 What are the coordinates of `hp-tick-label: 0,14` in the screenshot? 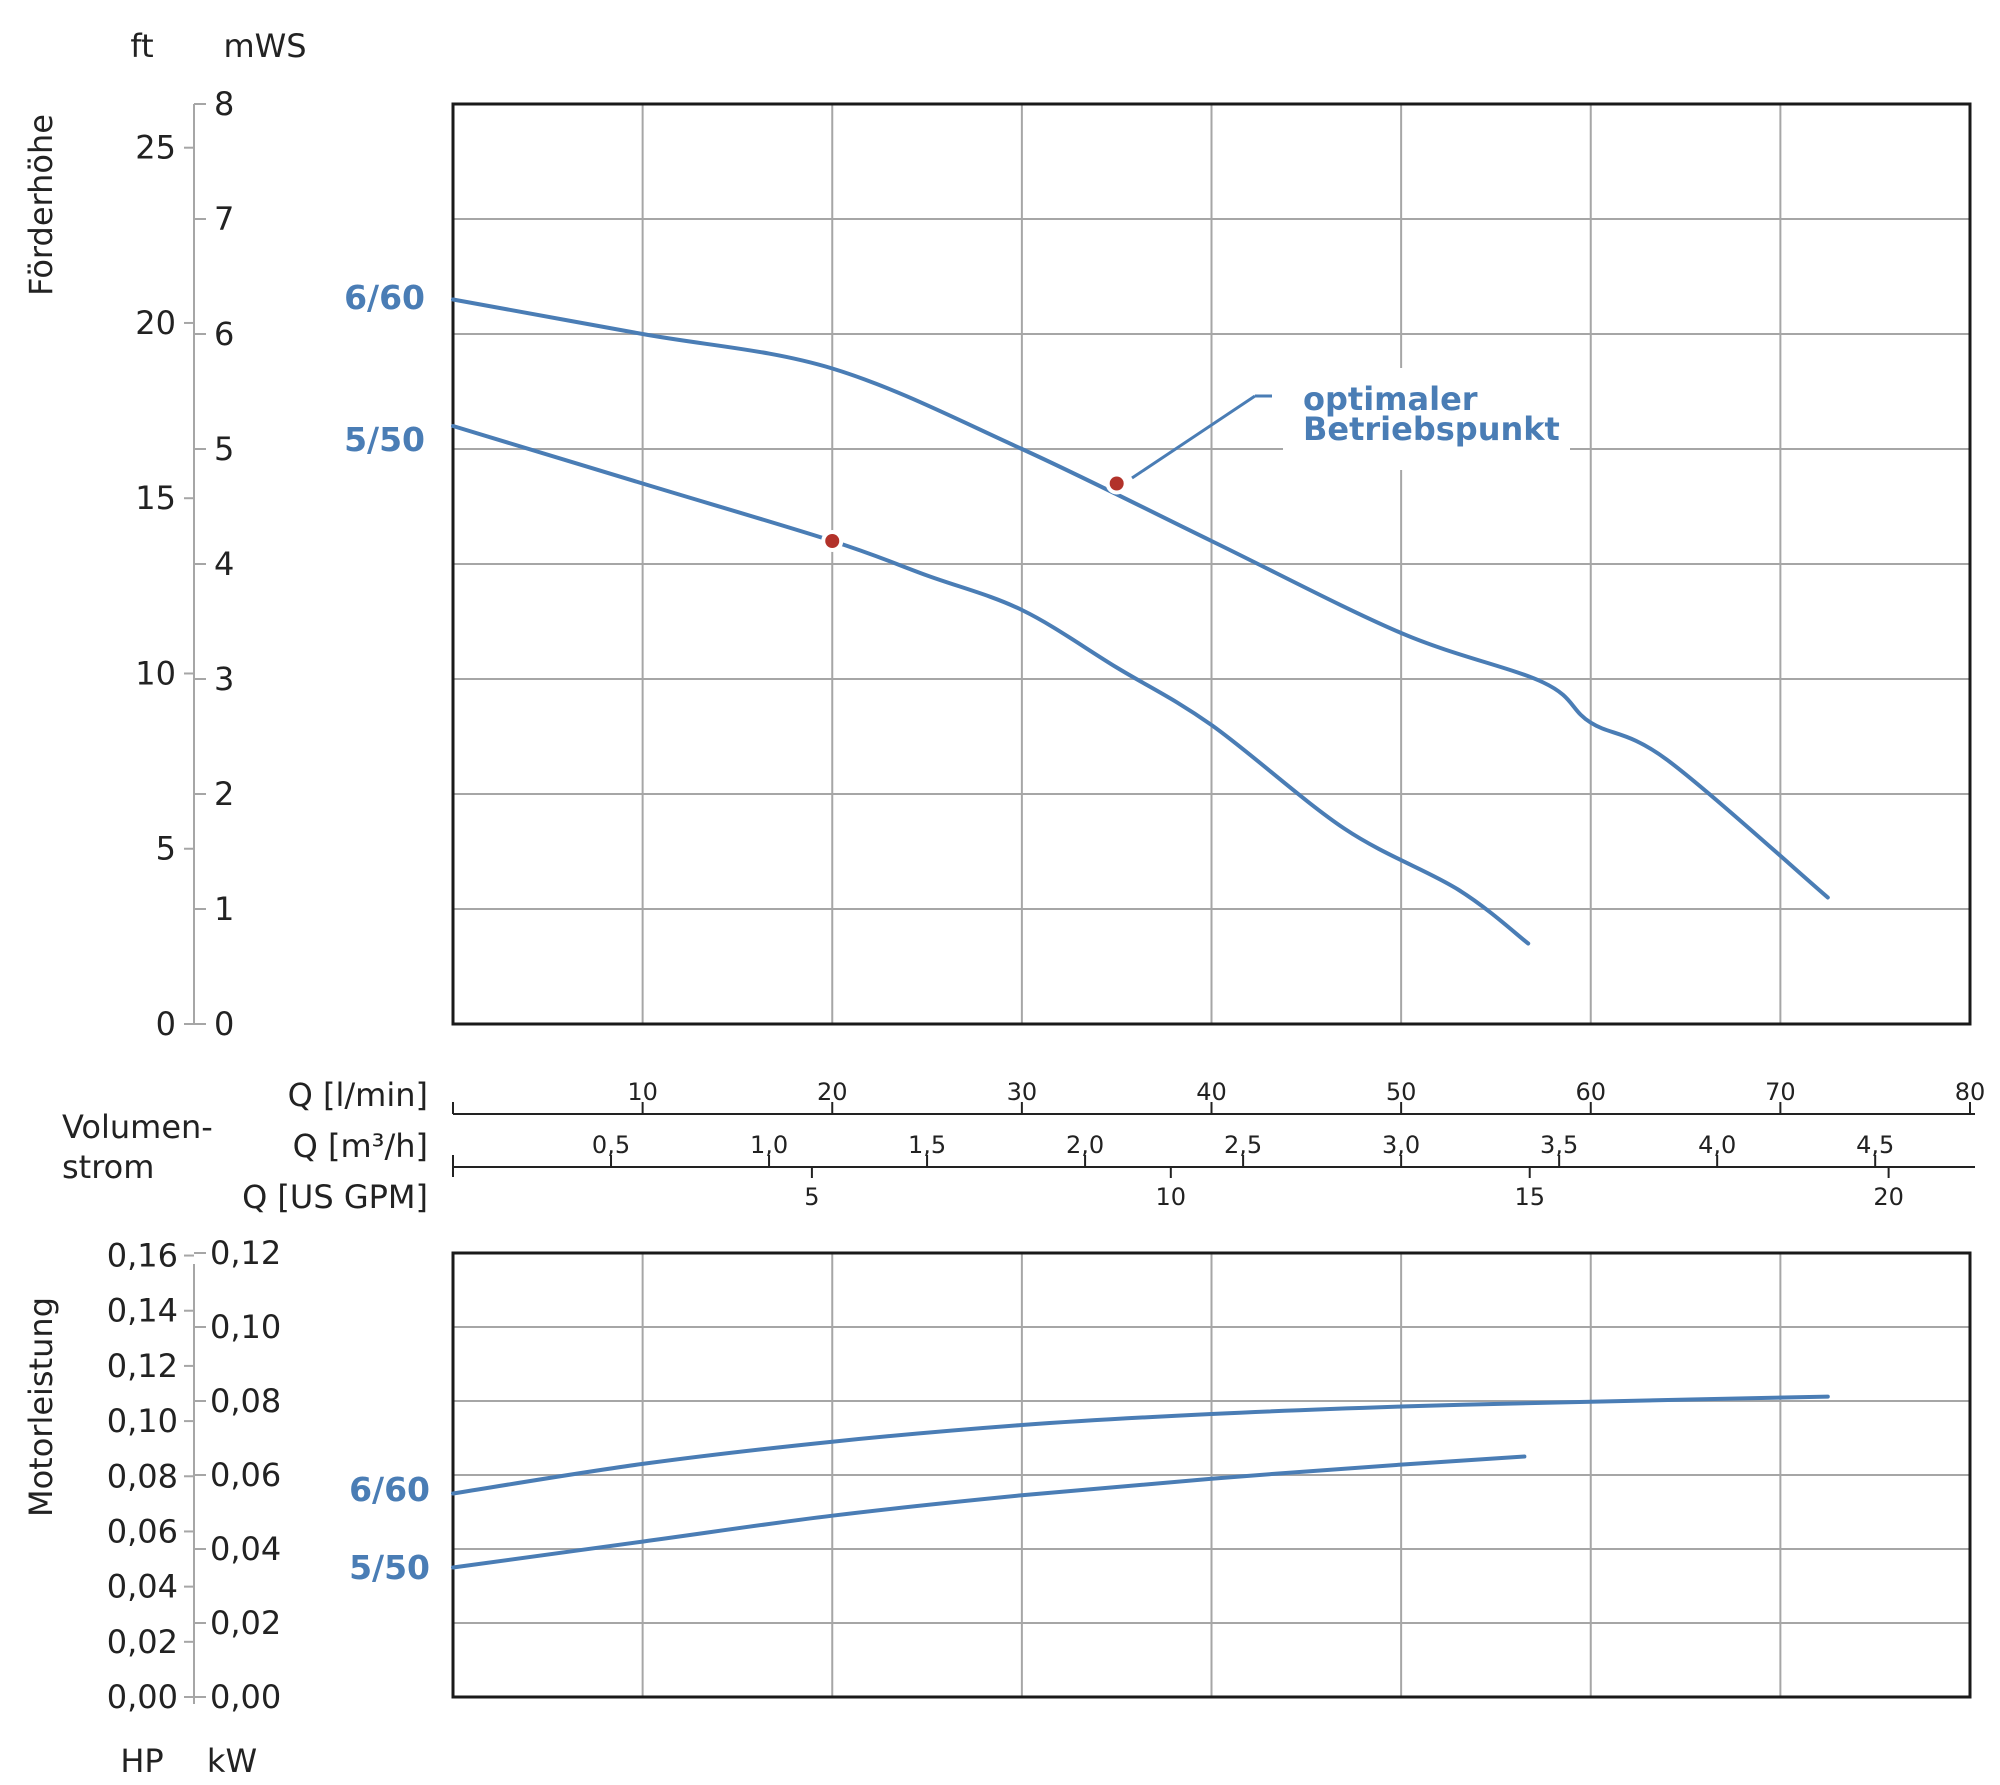 It's located at (142, 1311).